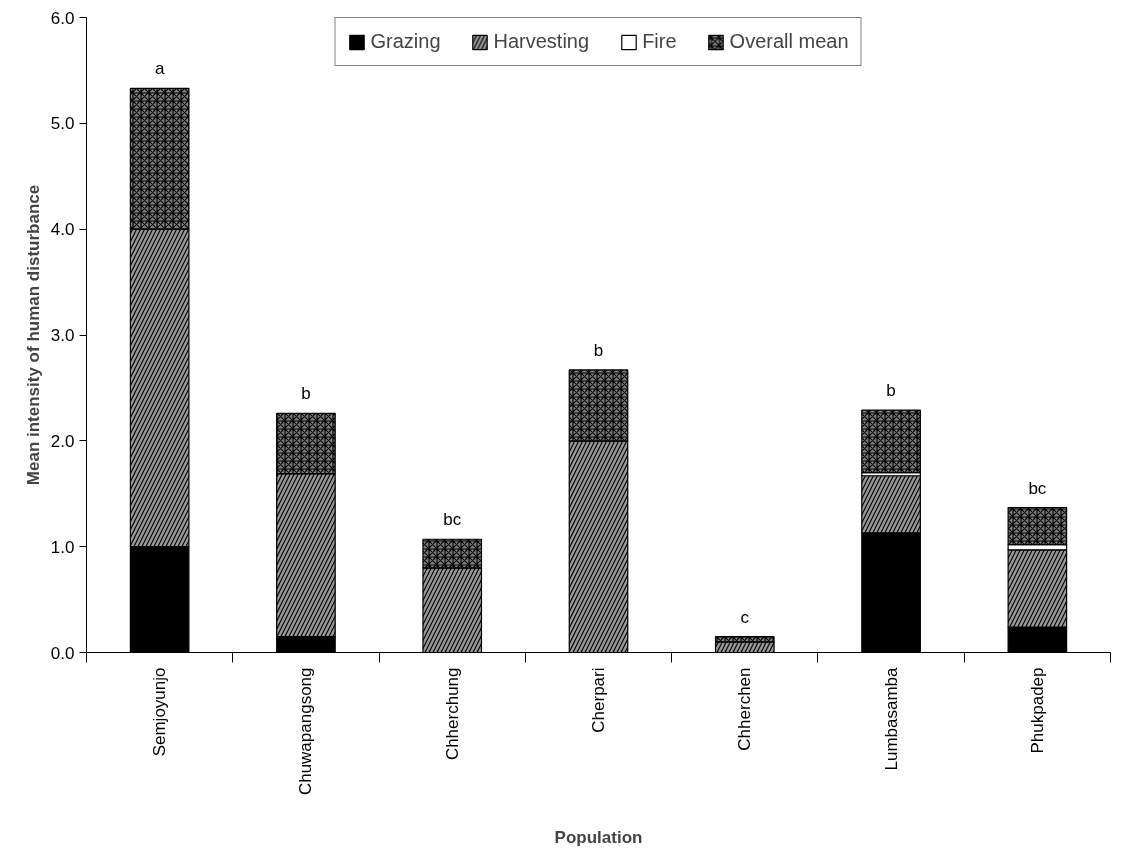 This screenshot has height=850, width=1121. Describe the element at coordinates (159, 69) in the screenshot. I see `annotation: a` at that location.